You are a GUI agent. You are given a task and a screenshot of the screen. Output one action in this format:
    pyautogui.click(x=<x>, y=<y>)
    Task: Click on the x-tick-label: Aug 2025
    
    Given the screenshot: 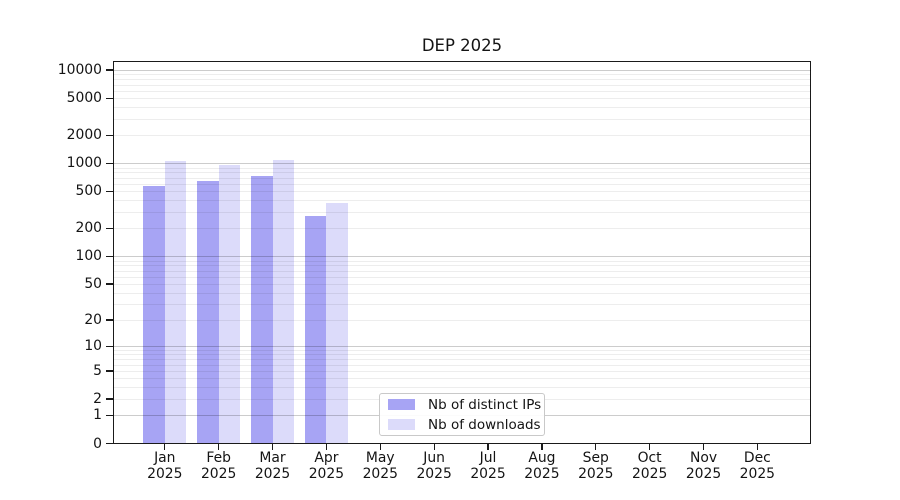 What is the action you would take?
    pyautogui.click(x=542, y=466)
    